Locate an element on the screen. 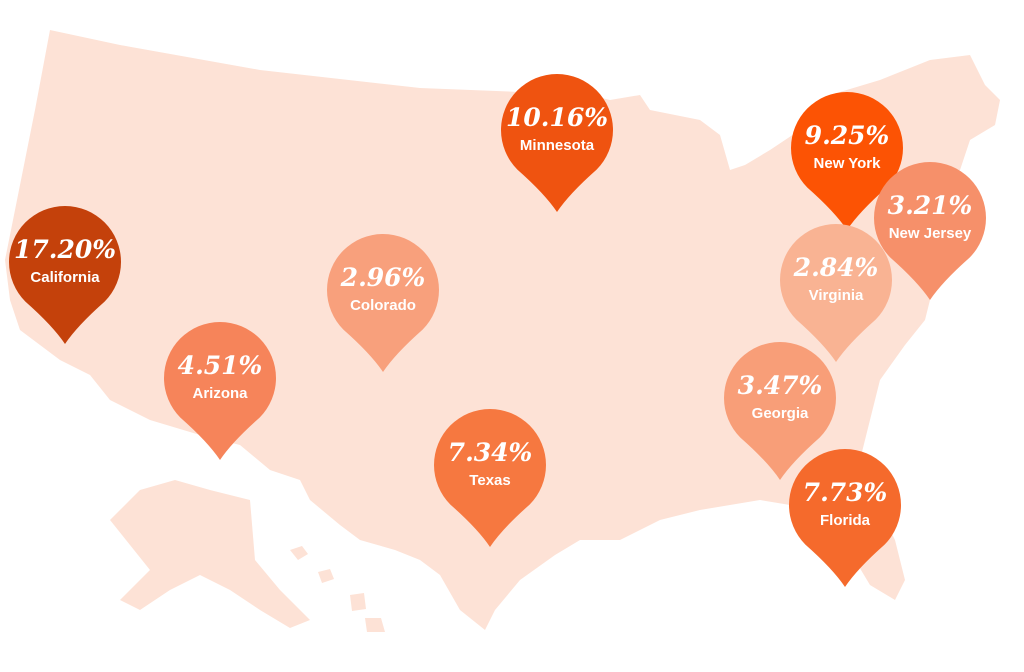 The image size is (1024, 672). pin-state: Minnesota is located at coordinates (557, 145).